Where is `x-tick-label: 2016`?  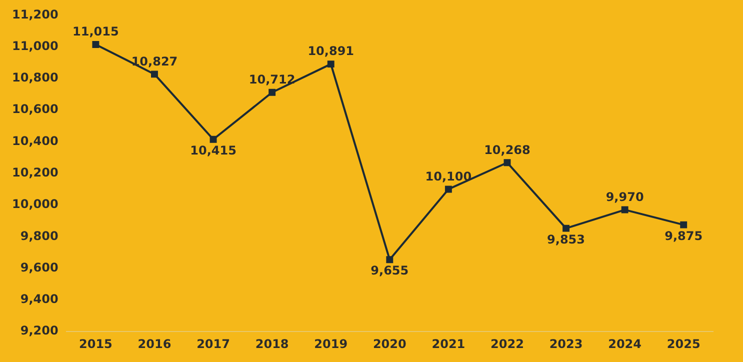 x-tick-label: 2016 is located at coordinates (155, 343).